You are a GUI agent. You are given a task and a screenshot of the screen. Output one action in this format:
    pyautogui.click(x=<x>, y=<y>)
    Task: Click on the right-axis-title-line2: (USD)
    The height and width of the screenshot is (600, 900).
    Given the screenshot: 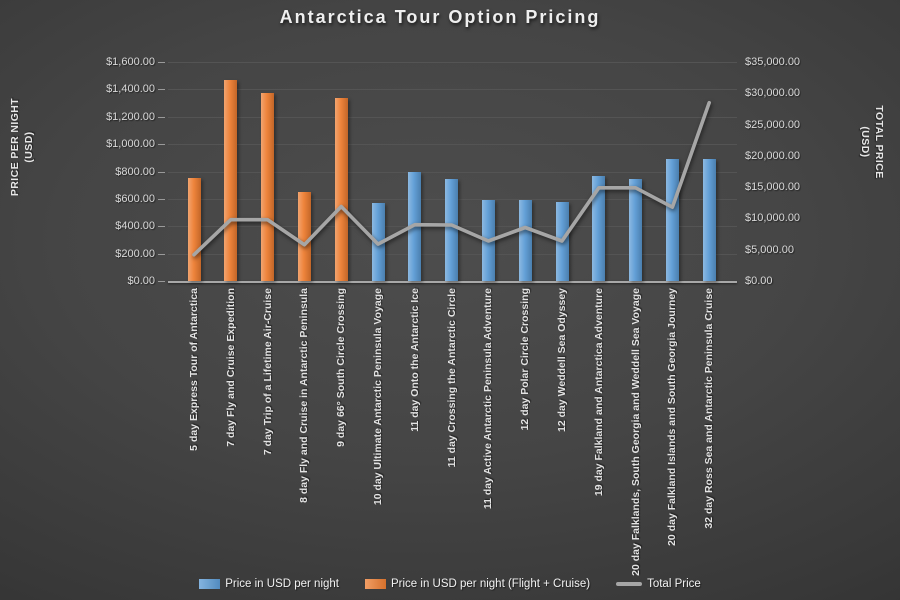 What is the action you would take?
    pyautogui.click(x=865, y=142)
    